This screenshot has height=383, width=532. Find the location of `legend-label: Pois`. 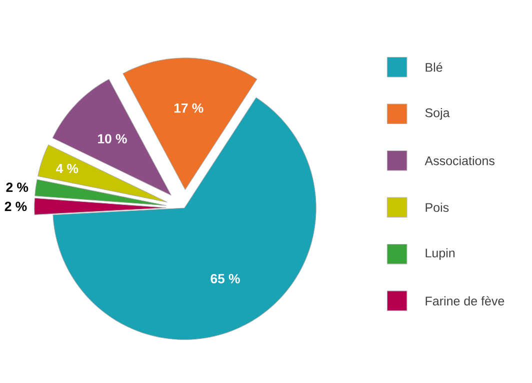

legend-label: Pois is located at coordinates (437, 207).